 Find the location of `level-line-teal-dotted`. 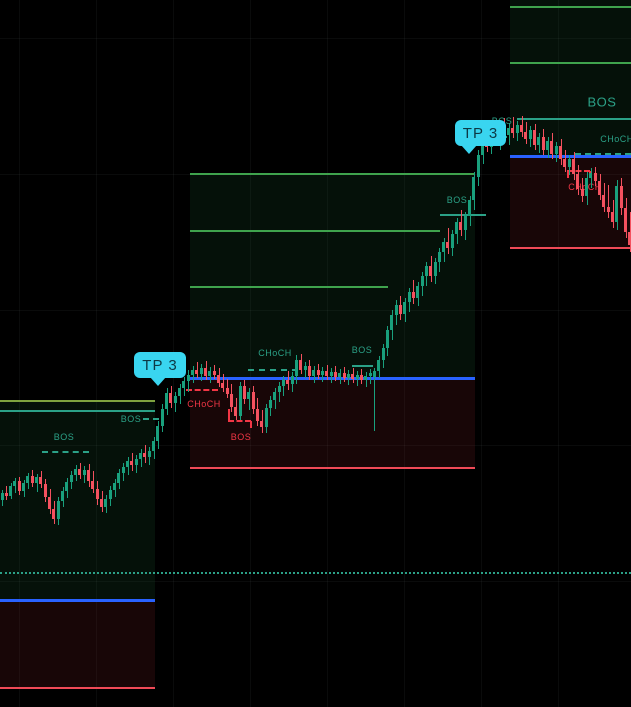

level-line-teal-dotted is located at coordinates (315, 573).